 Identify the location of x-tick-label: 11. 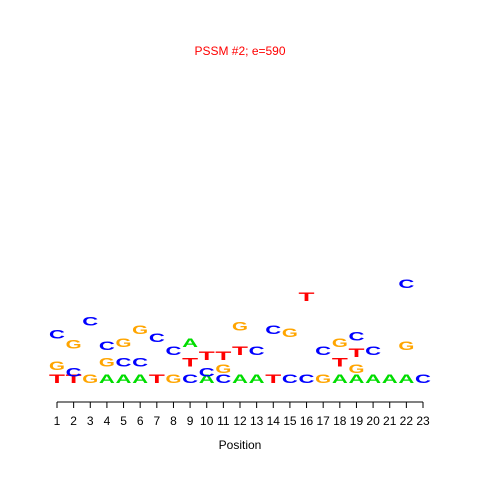
(223, 421).